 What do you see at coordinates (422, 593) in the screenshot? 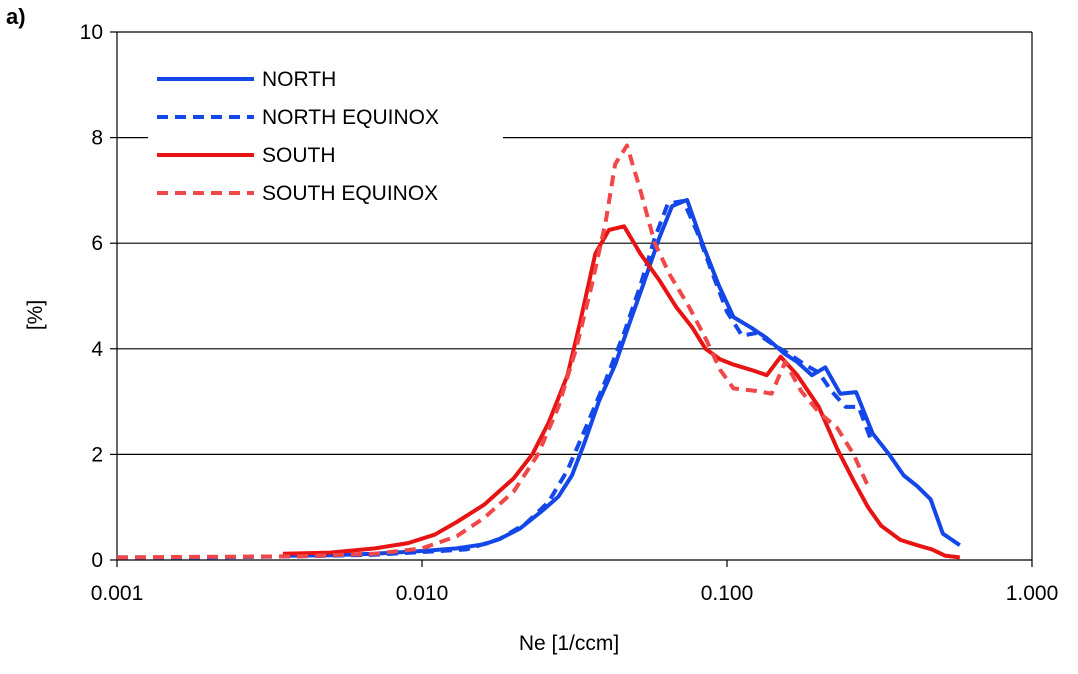
I see `x-tick-label: 0.010` at bounding box center [422, 593].